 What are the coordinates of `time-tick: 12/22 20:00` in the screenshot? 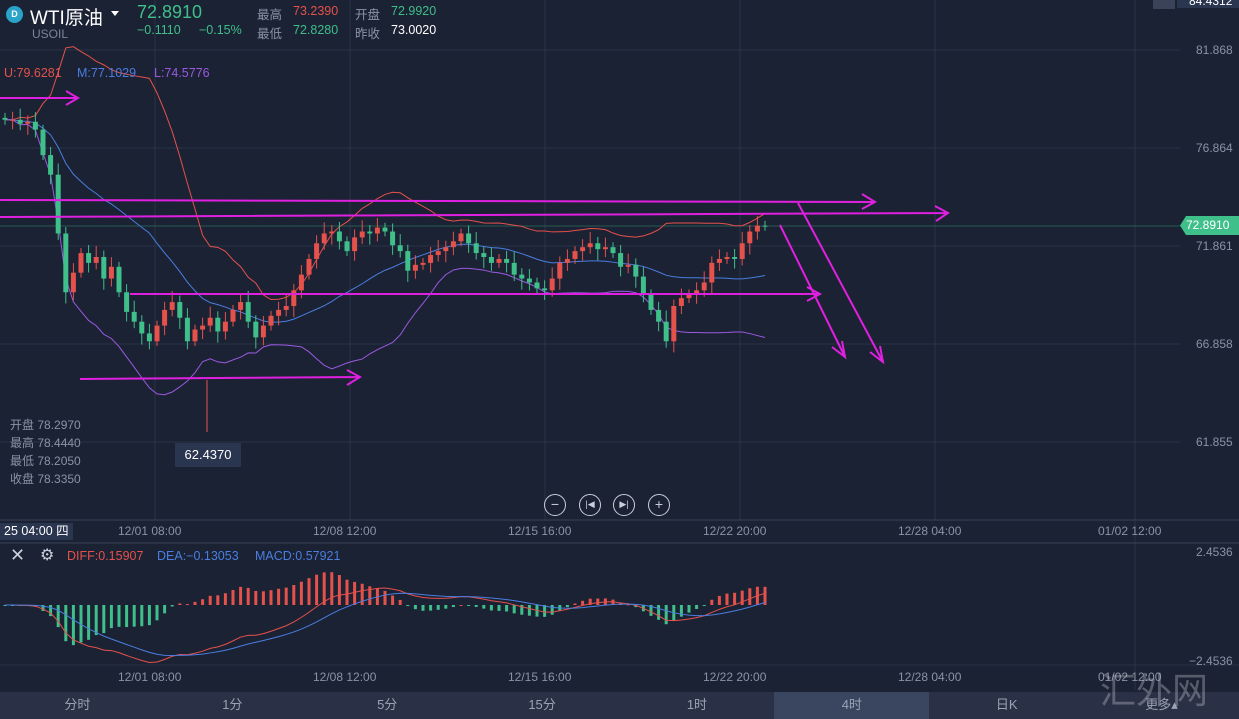 It's located at (735, 531).